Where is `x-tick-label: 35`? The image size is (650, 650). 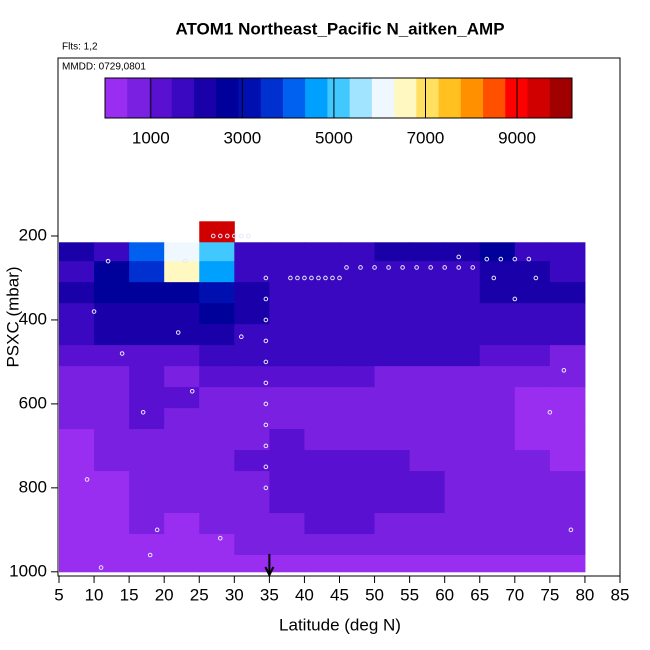 x-tick-label: 35 is located at coordinates (269, 594).